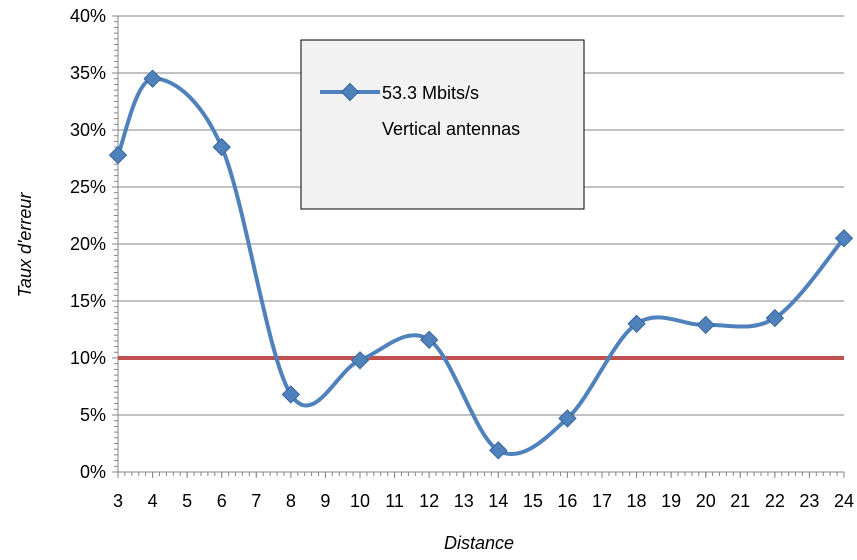 The image size is (857, 560). Describe the element at coordinates (88, 73) in the screenshot. I see `y-tick-label: 35%` at that location.